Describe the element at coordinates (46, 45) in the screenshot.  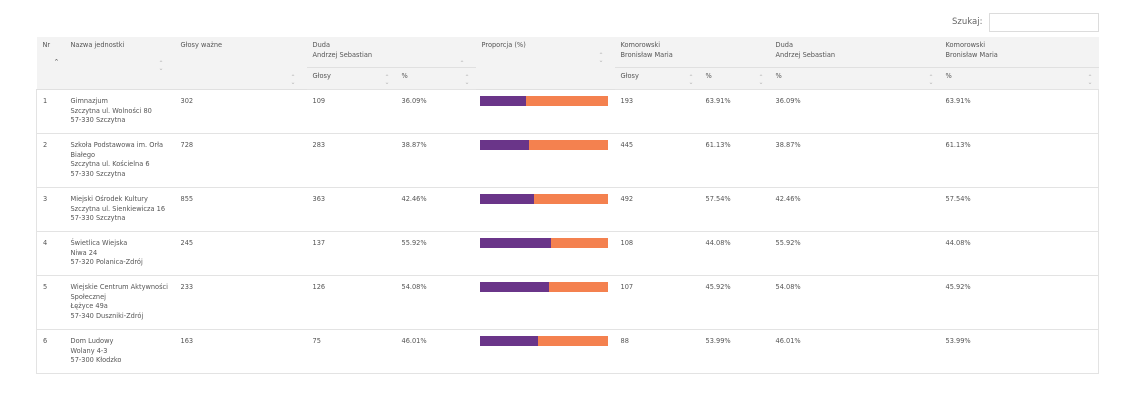
I see `col-nr-label: Nr` at that location.